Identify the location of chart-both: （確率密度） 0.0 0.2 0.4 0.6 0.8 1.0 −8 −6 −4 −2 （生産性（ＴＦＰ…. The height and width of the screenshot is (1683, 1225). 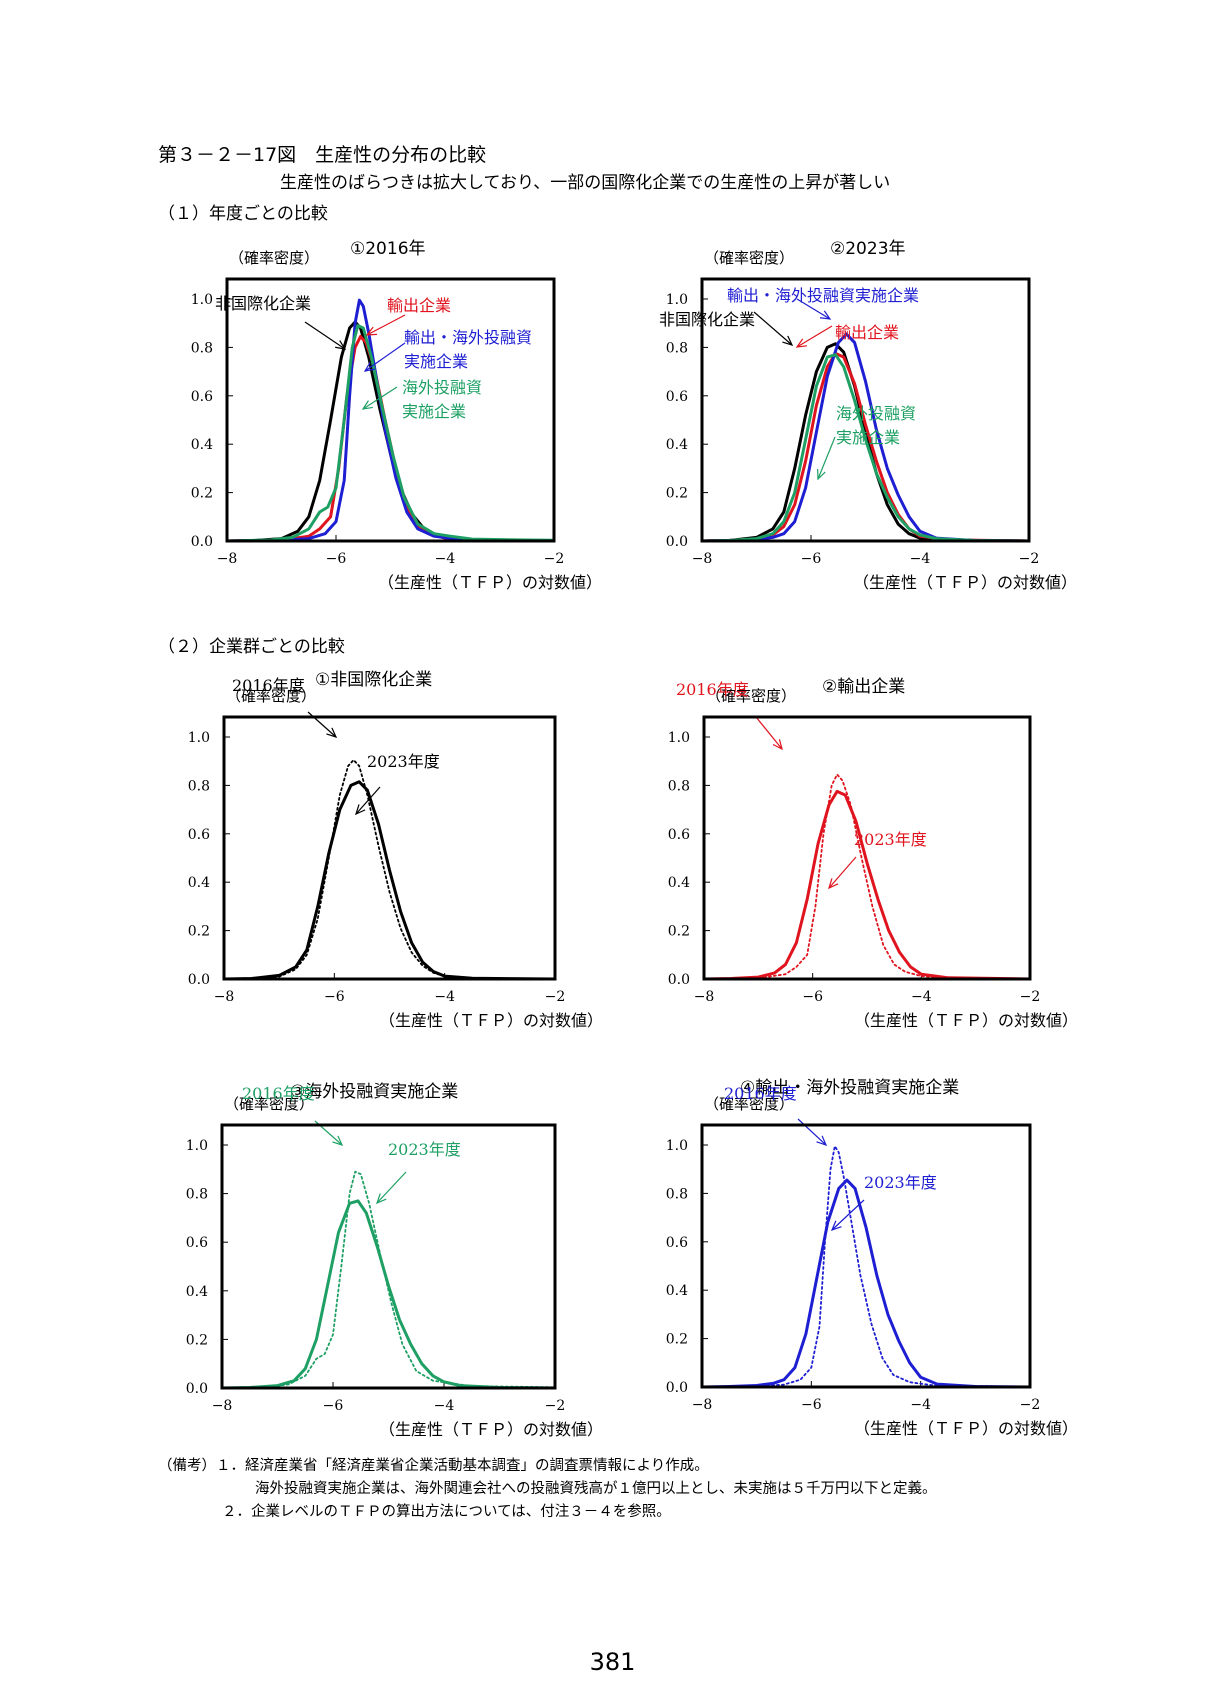
(872, 1261).